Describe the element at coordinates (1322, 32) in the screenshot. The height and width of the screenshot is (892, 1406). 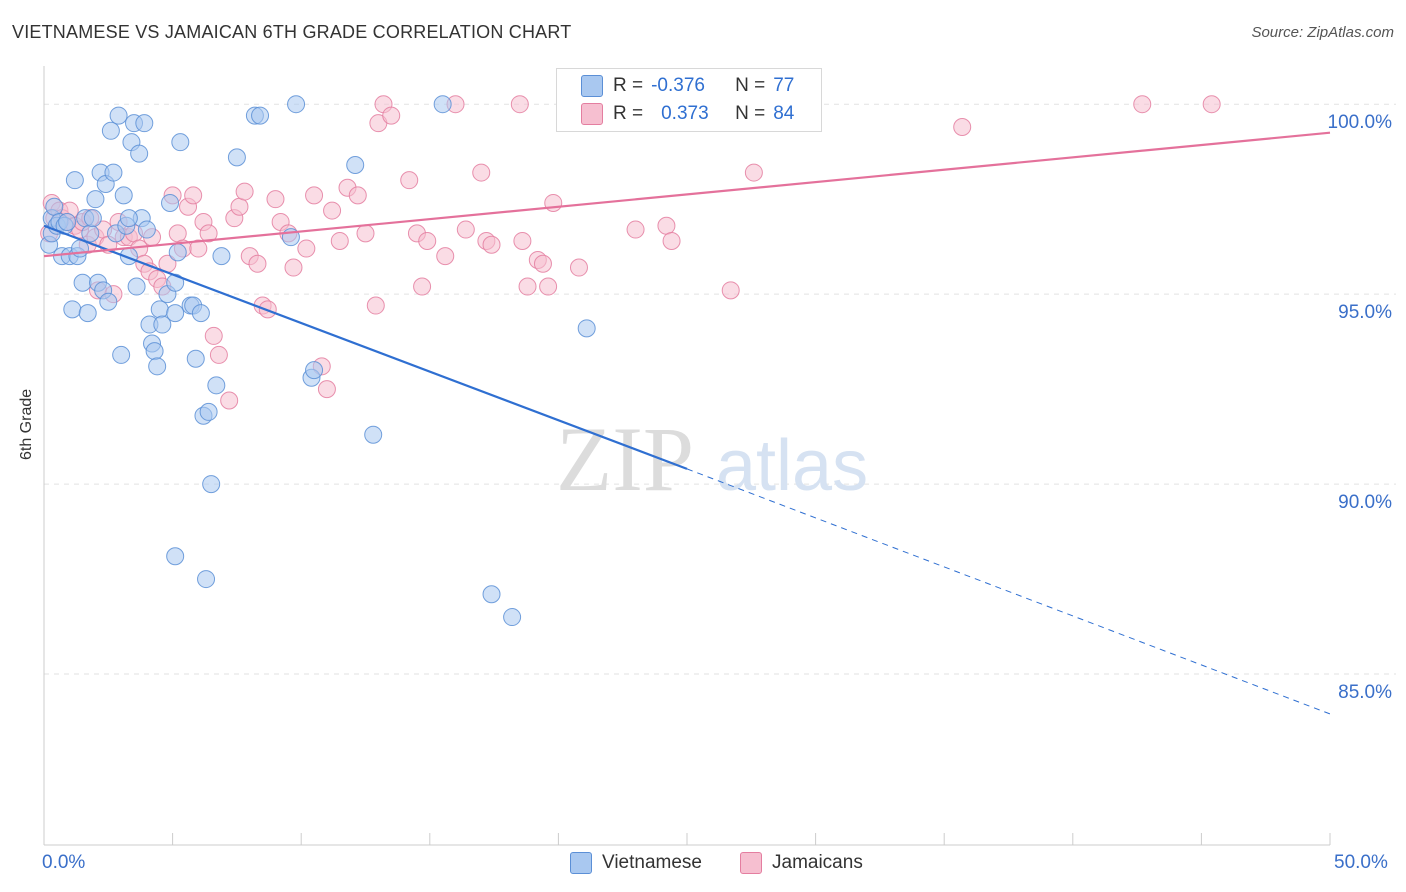
I see `source-label: Source: ZipAtlas.com` at that location.